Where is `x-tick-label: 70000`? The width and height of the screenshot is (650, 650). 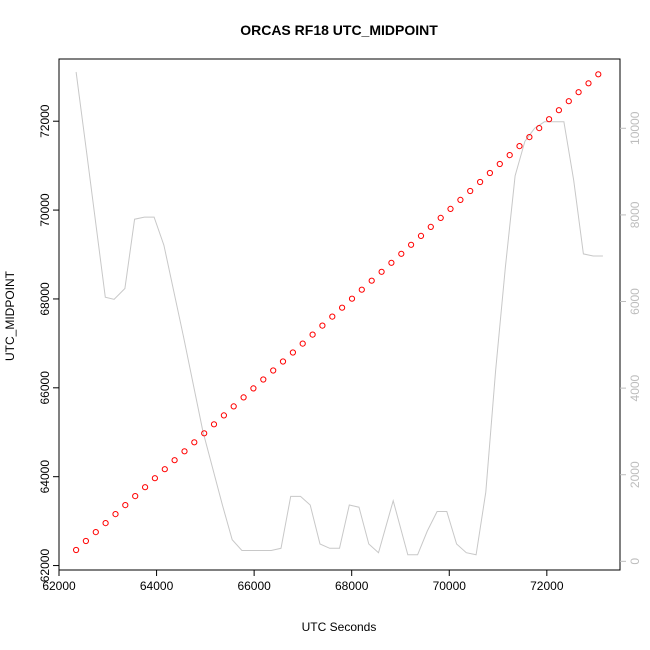
x-tick-label: 70000 is located at coordinates (450, 586).